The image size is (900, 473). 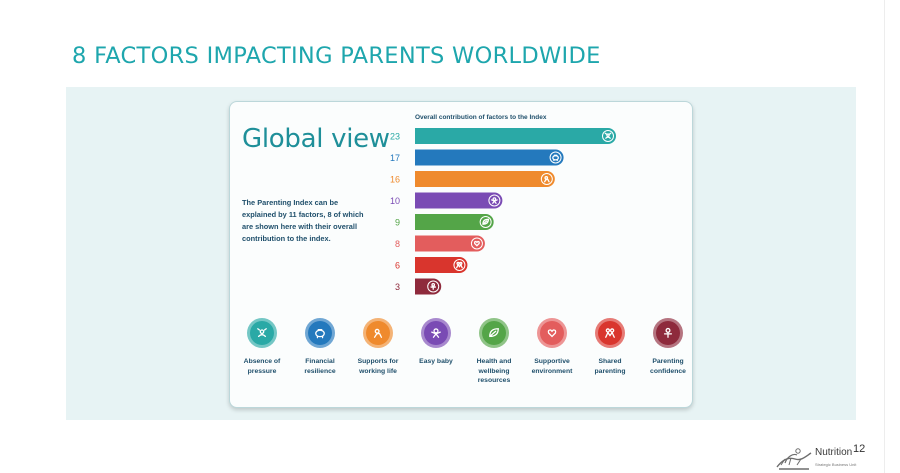 What do you see at coordinates (436, 361) in the screenshot?
I see `factor-label: Easy baby` at bounding box center [436, 361].